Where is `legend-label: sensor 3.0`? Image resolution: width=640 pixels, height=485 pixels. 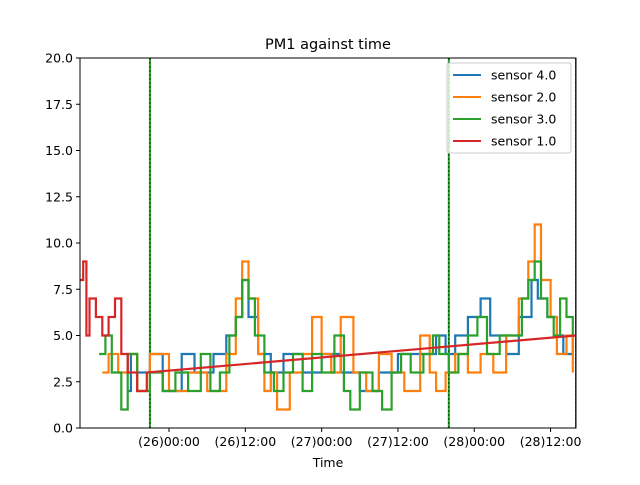 legend-label: sensor 3.0 is located at coordinates (523, 119).